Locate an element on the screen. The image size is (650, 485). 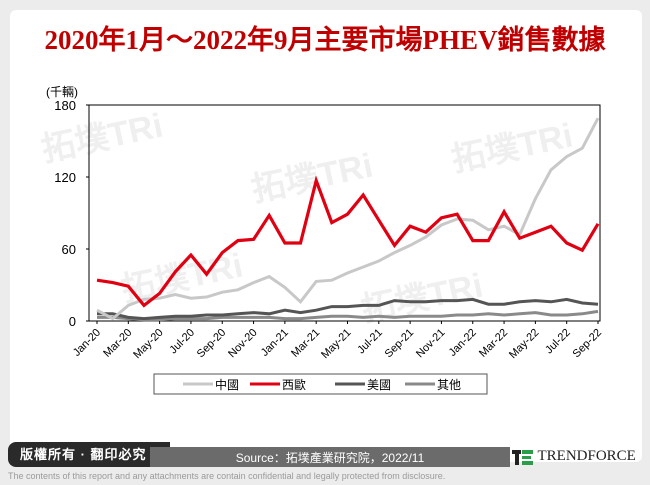
y-tick-label: 60 is located at coordinates (69, 249).